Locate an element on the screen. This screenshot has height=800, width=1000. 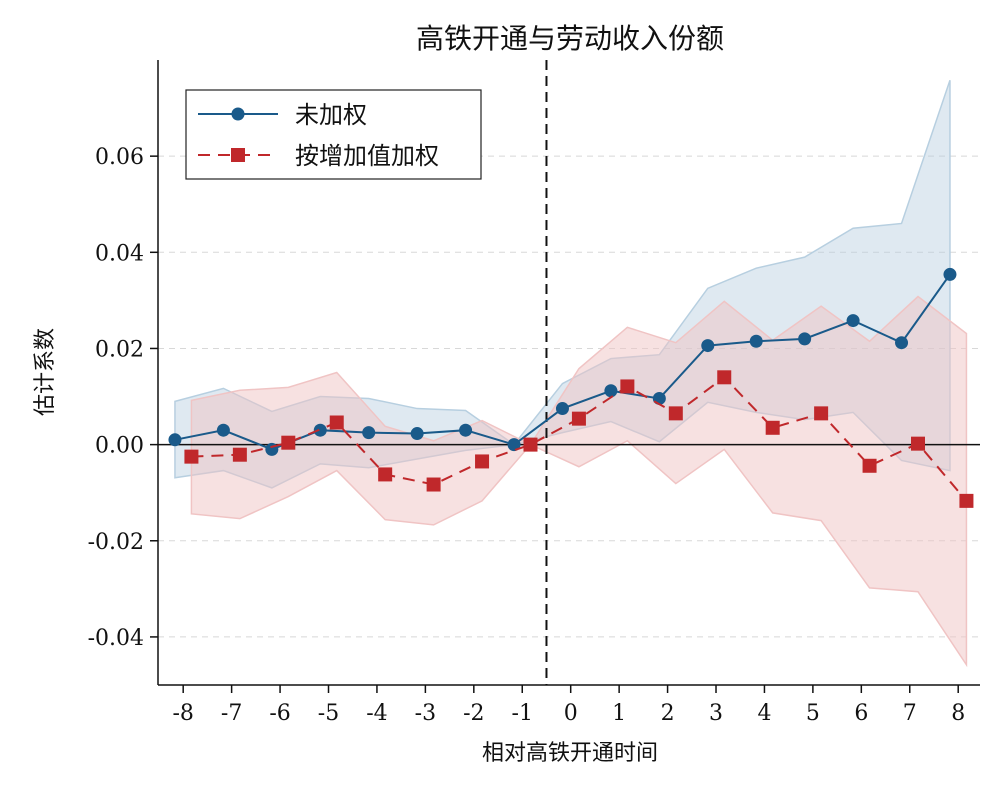
y-tick-label: 0.02 is located at coordinates (119, 349).